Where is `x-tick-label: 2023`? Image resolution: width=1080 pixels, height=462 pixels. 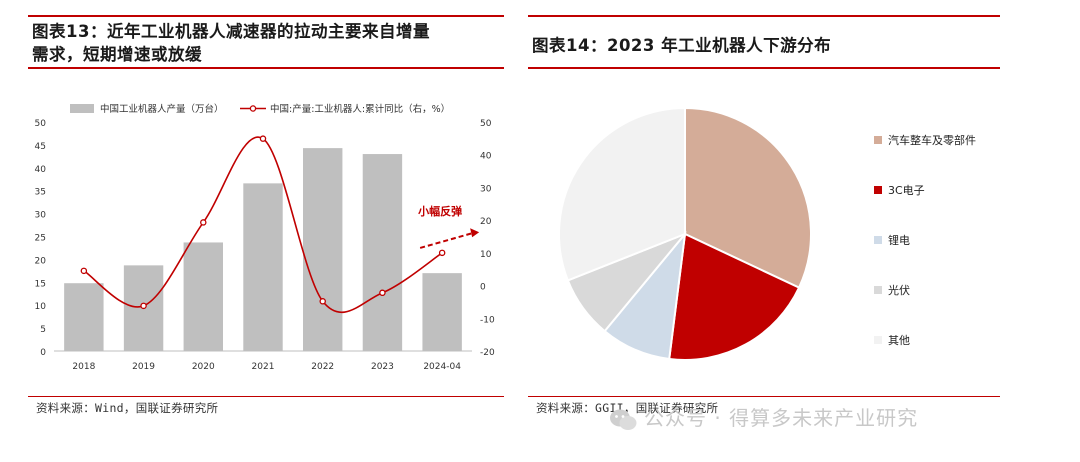
x-tick-label: 2023 is located at coordinates (382, 367).